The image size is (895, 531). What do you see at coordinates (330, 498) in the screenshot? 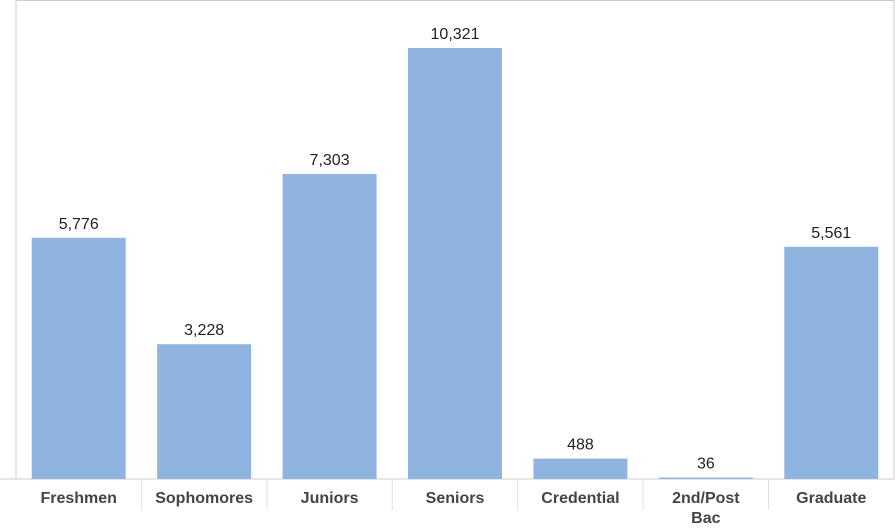
I see `x-tick-label: Juniors` at bounding box center [330, 498].